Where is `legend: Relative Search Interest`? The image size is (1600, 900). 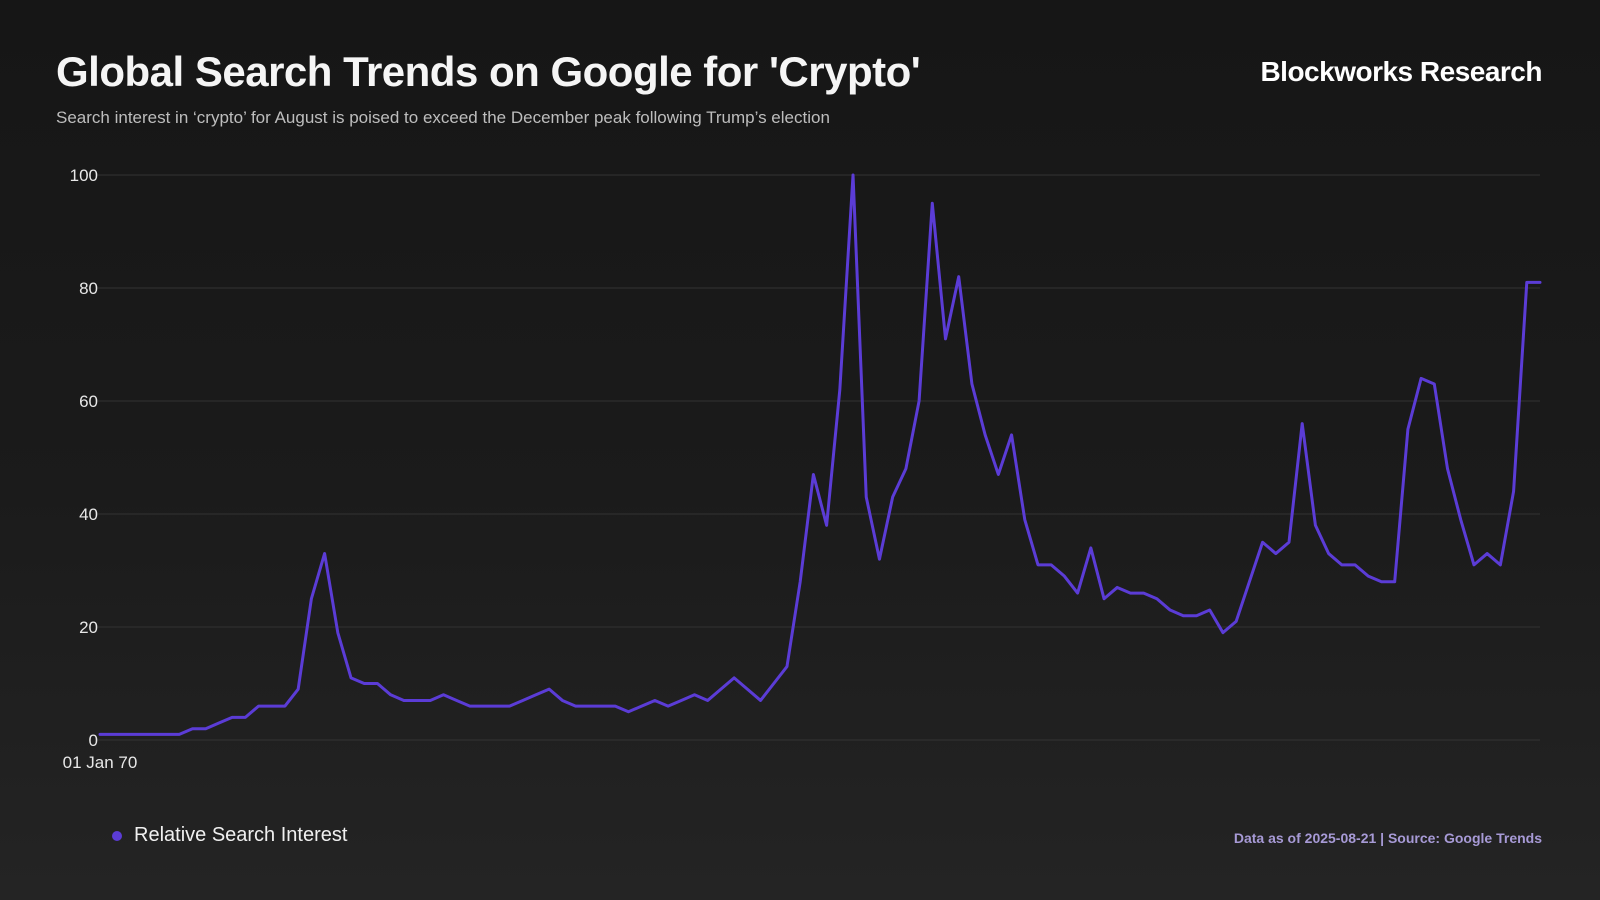 legend: Relative Search Interest is located at coordinates (229, 835).